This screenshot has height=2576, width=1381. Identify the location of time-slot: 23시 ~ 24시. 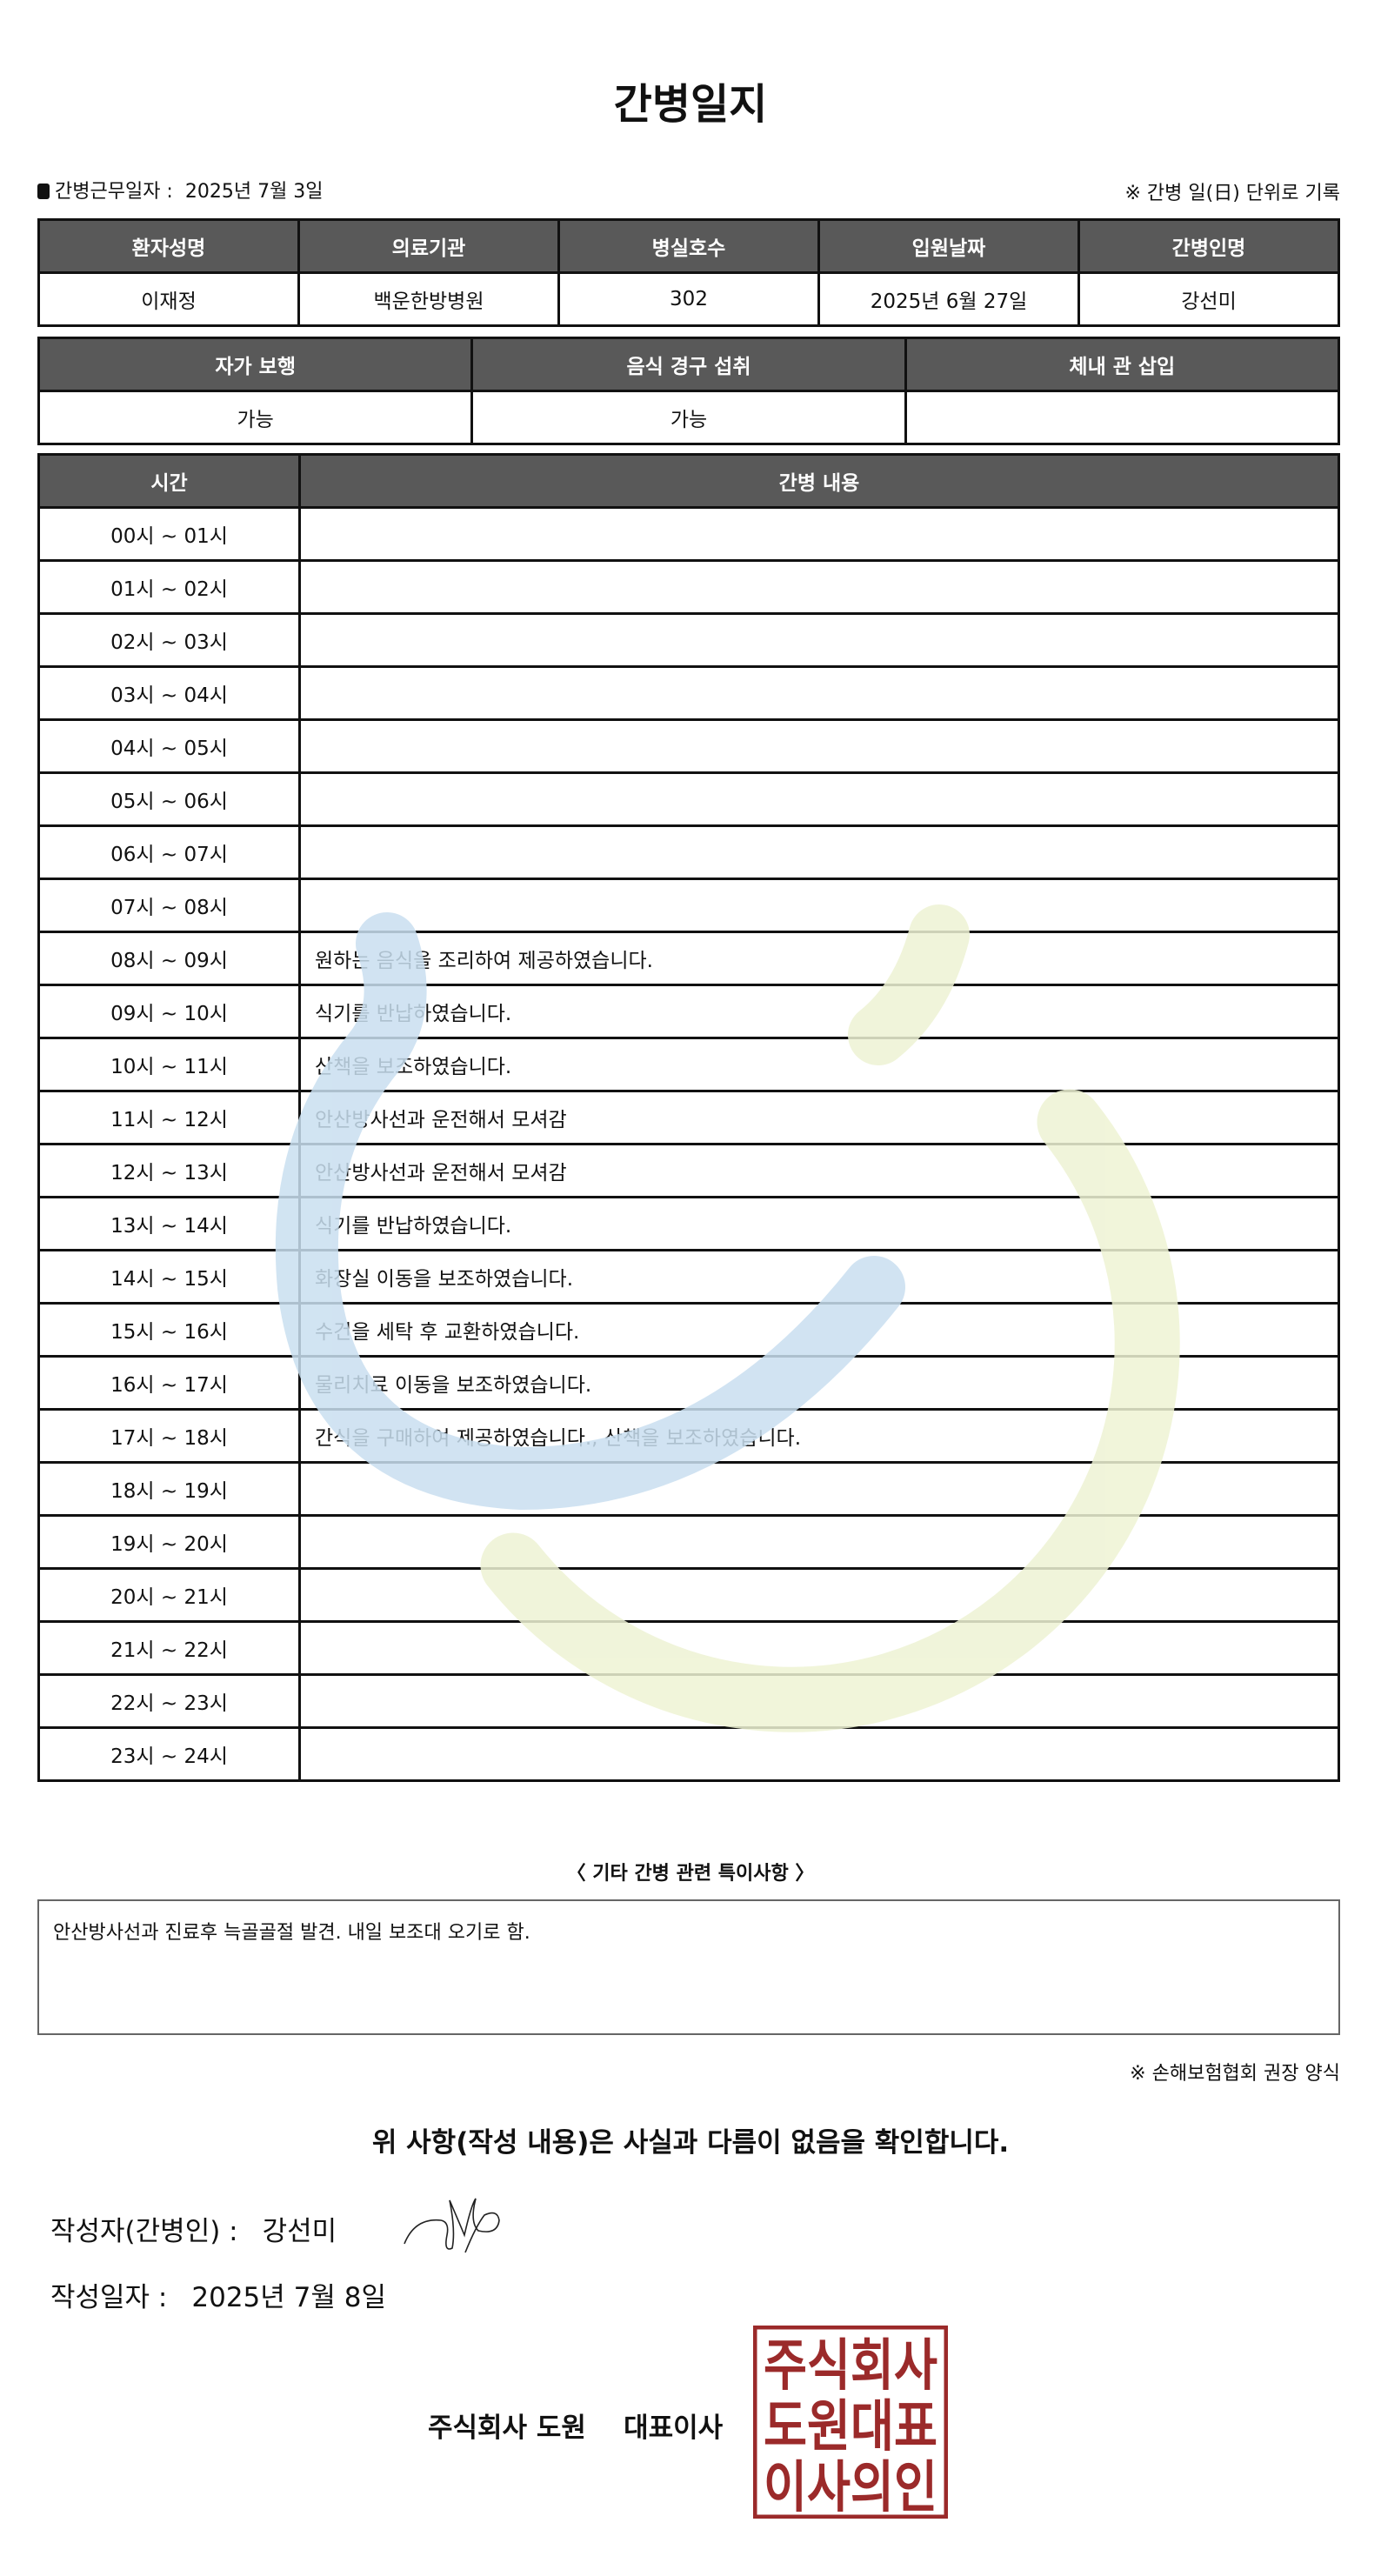
(169, 1754).